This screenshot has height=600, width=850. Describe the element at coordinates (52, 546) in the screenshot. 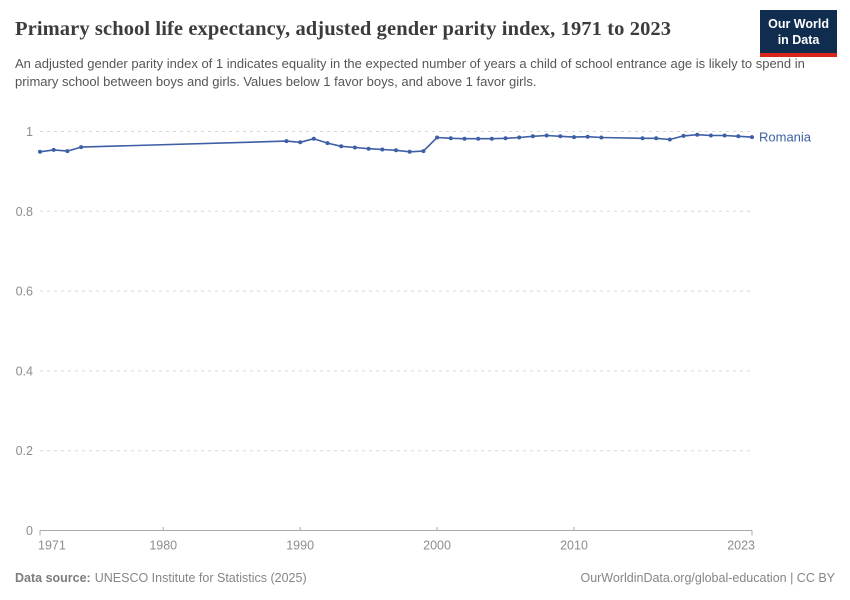

I see `x-tick-label: 1971` at that location.